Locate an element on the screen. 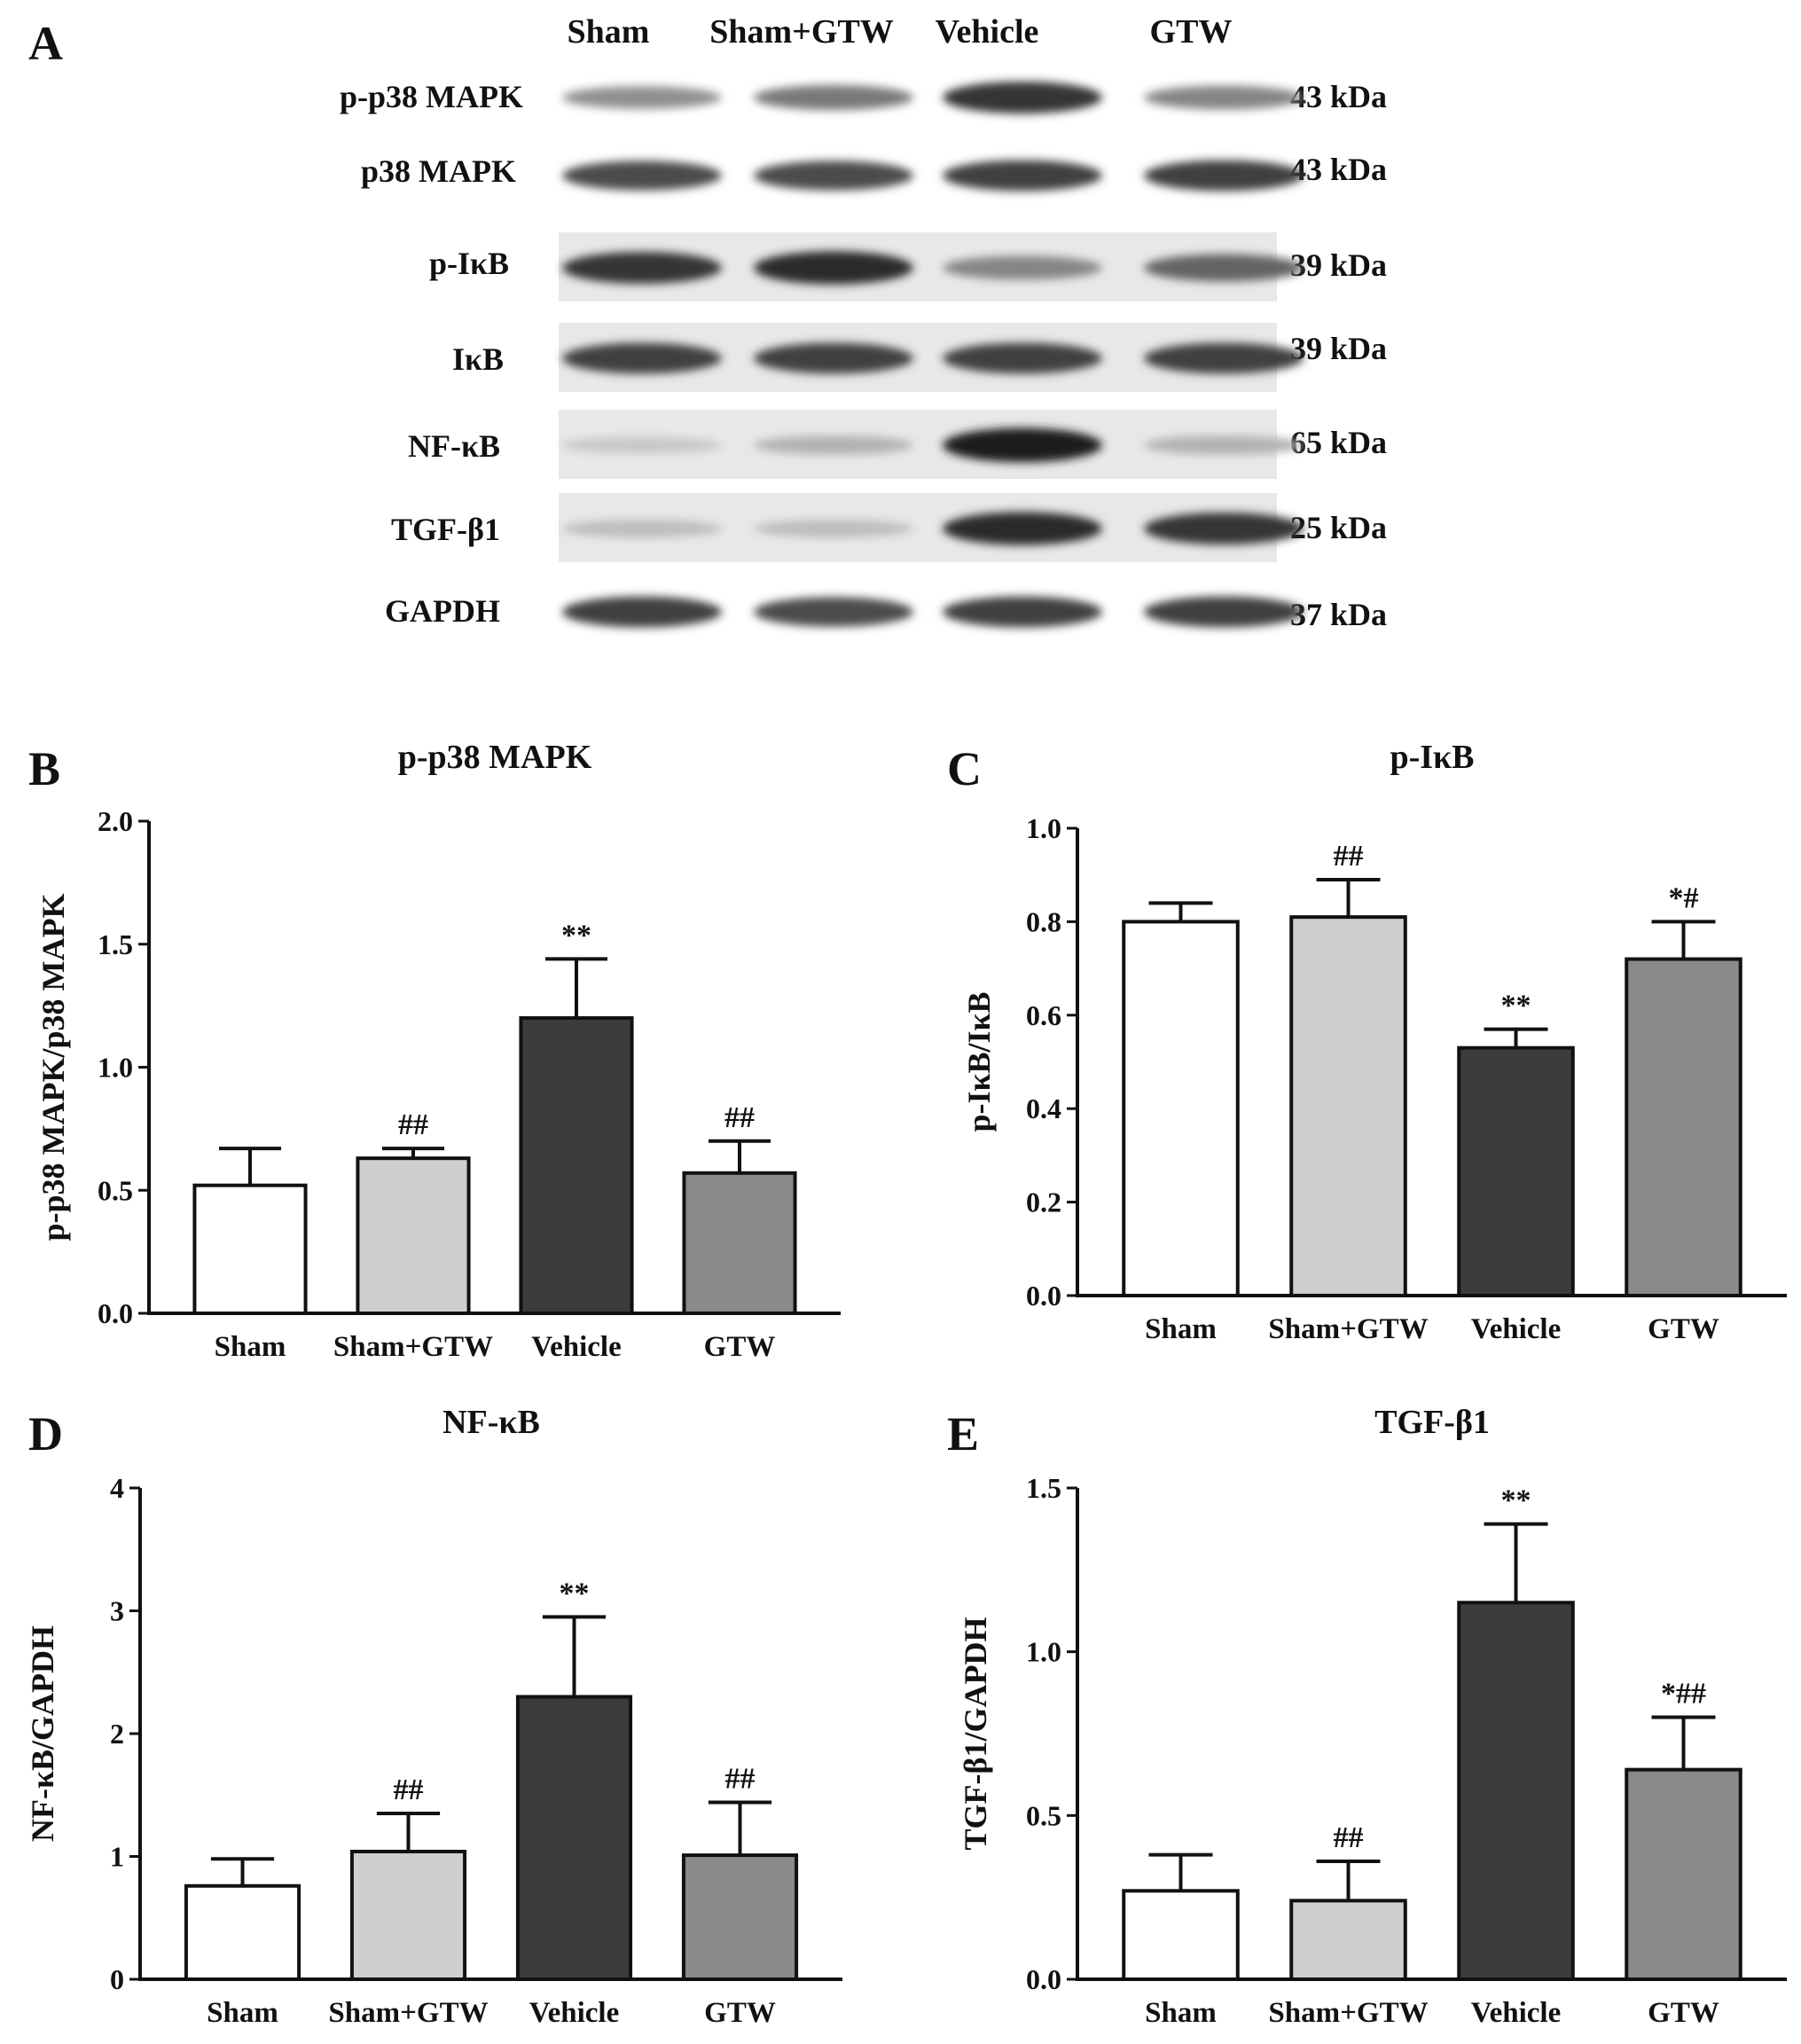  lane-header-vehicle: Vehicle is located at coordinates (987, 32).